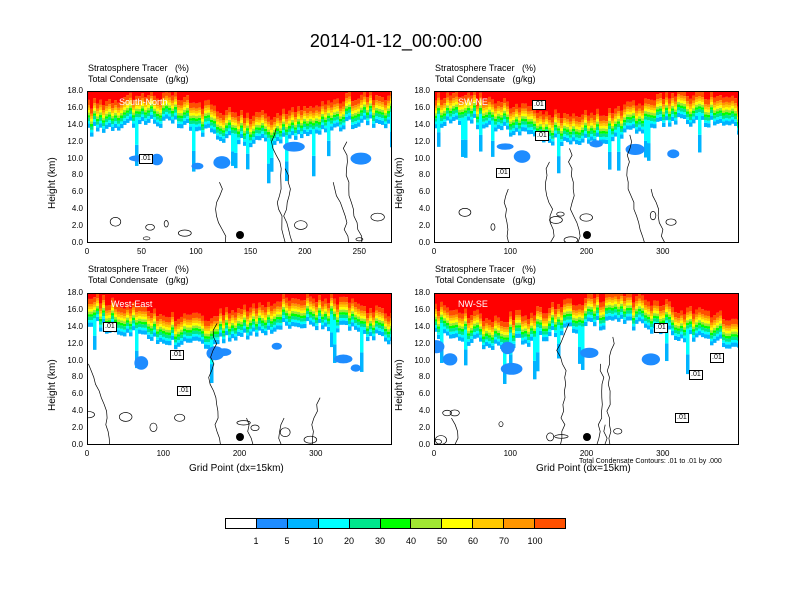 The height and width of the screenshot is (612, 792). Describe the element at coordinates (139, 68) in the screenshot. I see `panel-1-label-line1: Stratosphere Tracer (%)` at that location.